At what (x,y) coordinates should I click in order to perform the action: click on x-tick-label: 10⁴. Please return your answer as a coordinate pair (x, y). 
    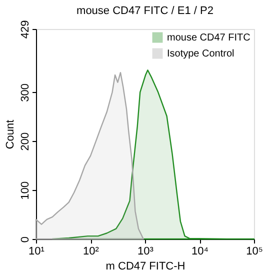
    Looking at the image, I should click on (200, 252).